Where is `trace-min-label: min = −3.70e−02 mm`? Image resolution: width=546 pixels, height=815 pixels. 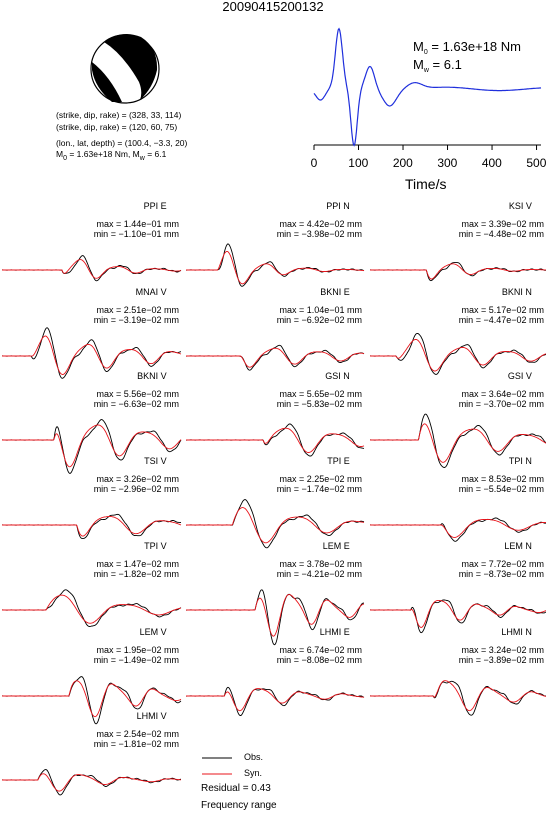
trace-min-label: min = −3.70e−02 mm is located at coordinates (501, 404).